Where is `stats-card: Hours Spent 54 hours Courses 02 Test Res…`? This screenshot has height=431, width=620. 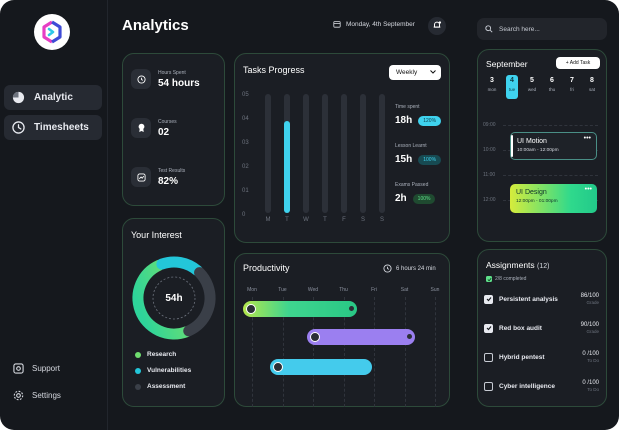 stats-card: Hours Spent 54 hours Courses 02 Test Res… is located at coordinates (173, 129).